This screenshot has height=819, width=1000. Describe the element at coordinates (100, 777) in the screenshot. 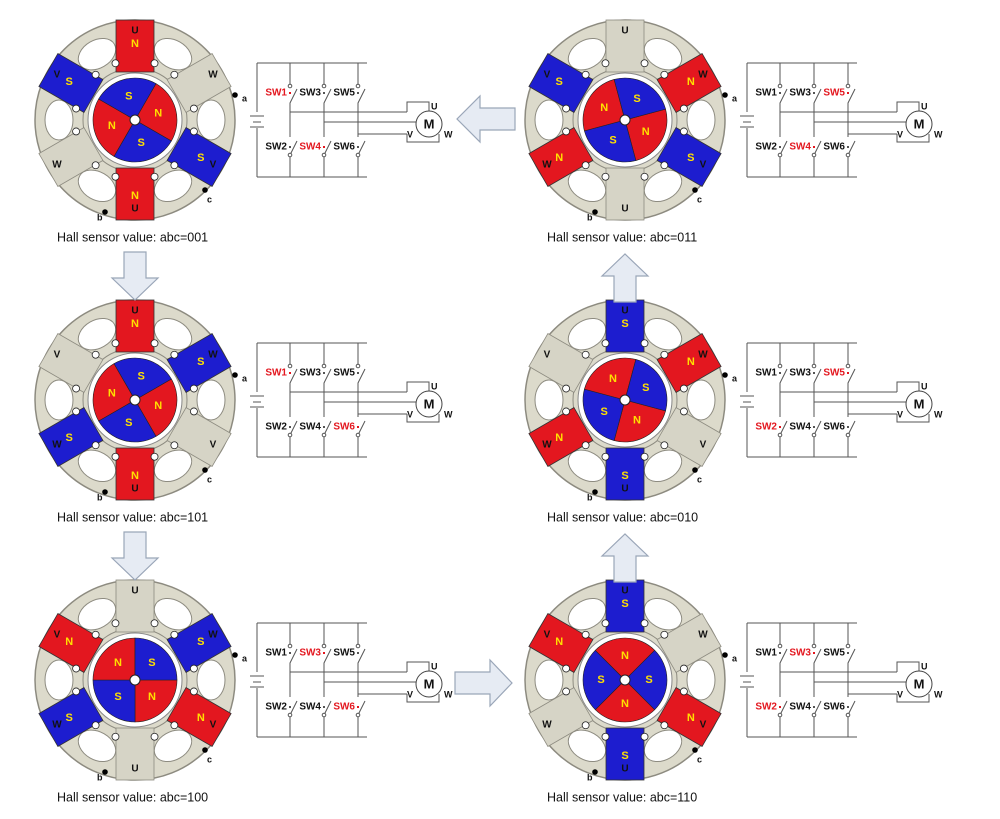

I see `hall-sensor-label: b` at that location.